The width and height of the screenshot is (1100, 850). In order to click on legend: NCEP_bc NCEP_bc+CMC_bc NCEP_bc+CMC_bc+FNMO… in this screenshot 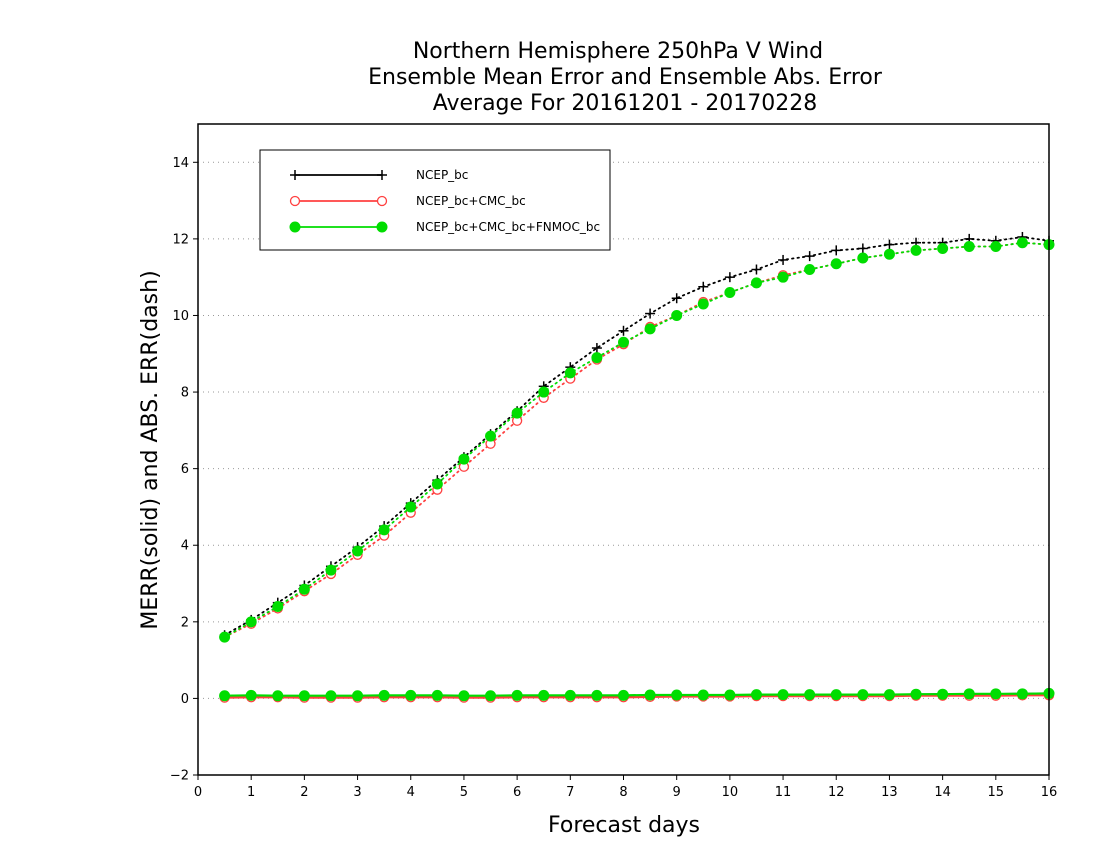, I will do `click(435, 200)`.